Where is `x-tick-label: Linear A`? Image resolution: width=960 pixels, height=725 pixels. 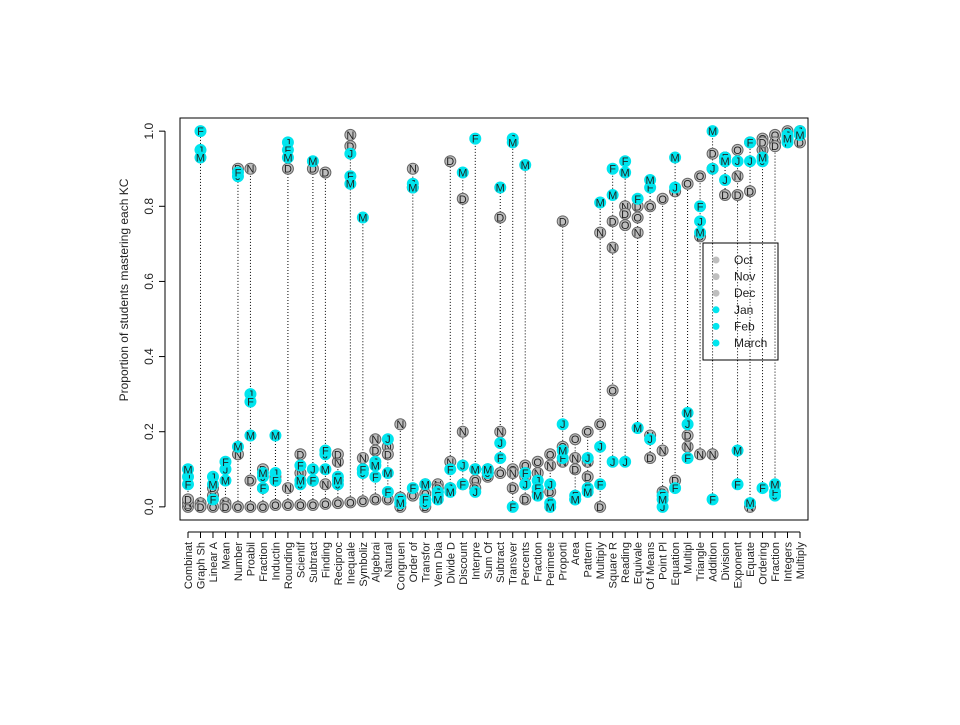
x-tick-label: Linear A is located at coordinates (214, 561).